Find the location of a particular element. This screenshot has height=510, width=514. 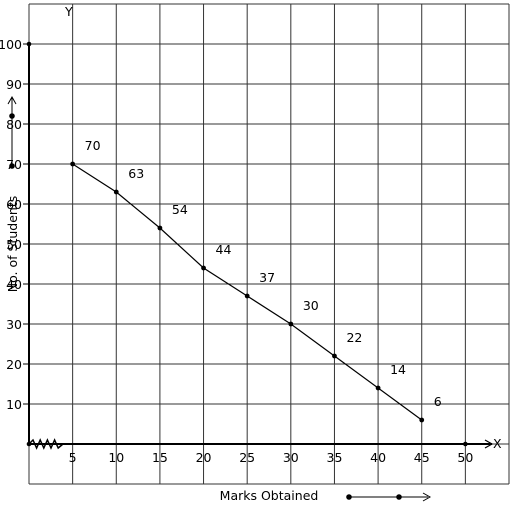

x-tick-label: 15 is located at coordinates (160, 457).